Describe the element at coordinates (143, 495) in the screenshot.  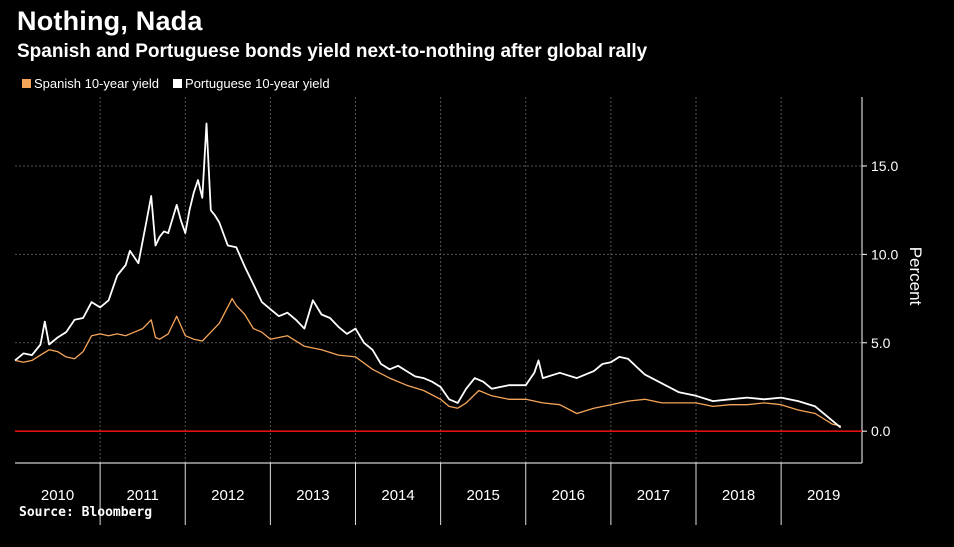
I see `x-tick-label: 2011` at that location.